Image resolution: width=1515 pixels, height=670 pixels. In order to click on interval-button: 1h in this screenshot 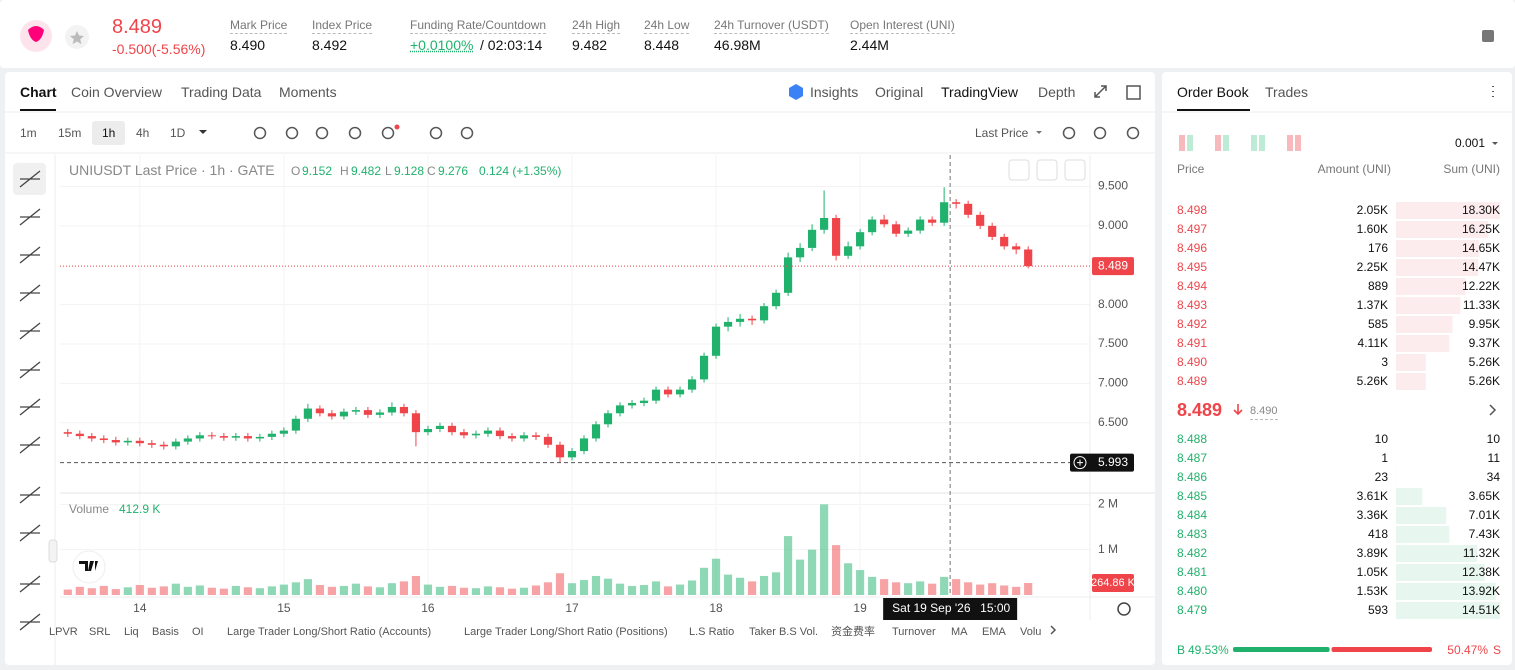, I will do `click(109, 133)`.